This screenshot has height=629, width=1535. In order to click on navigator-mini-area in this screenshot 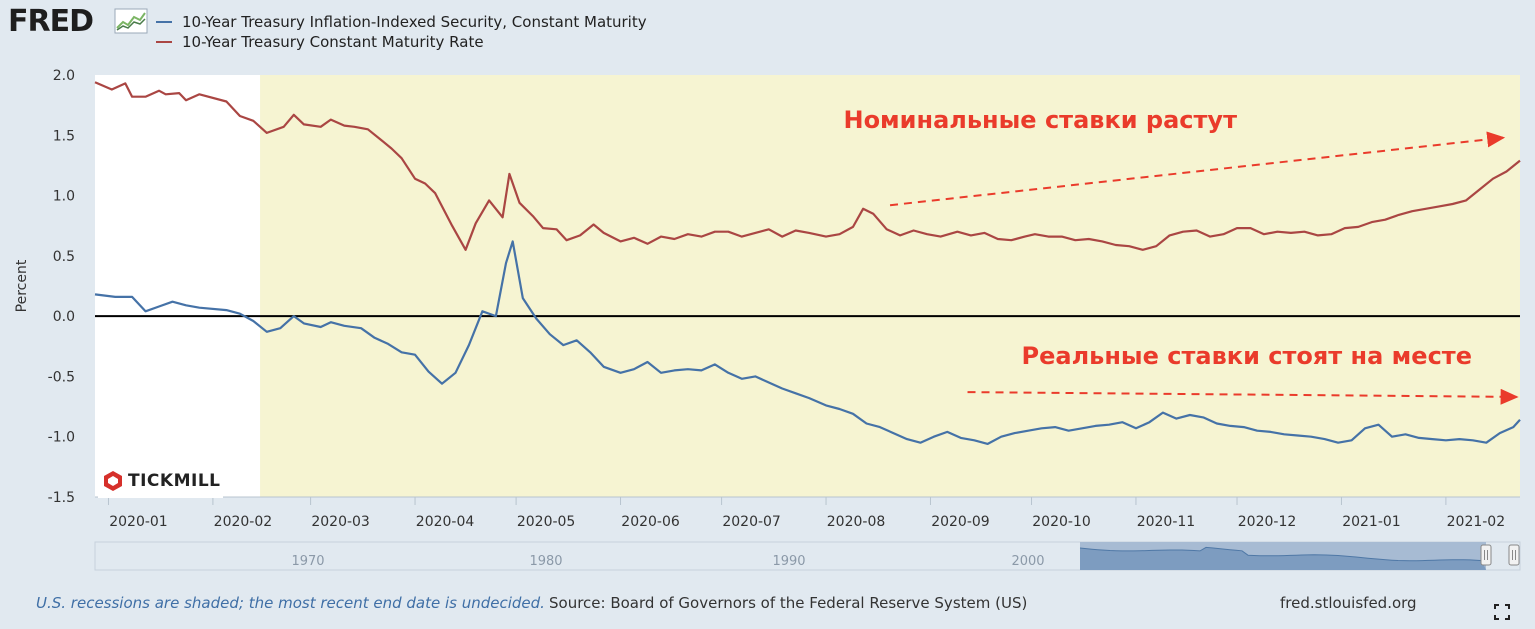, I will do `click(1283, 558)`.